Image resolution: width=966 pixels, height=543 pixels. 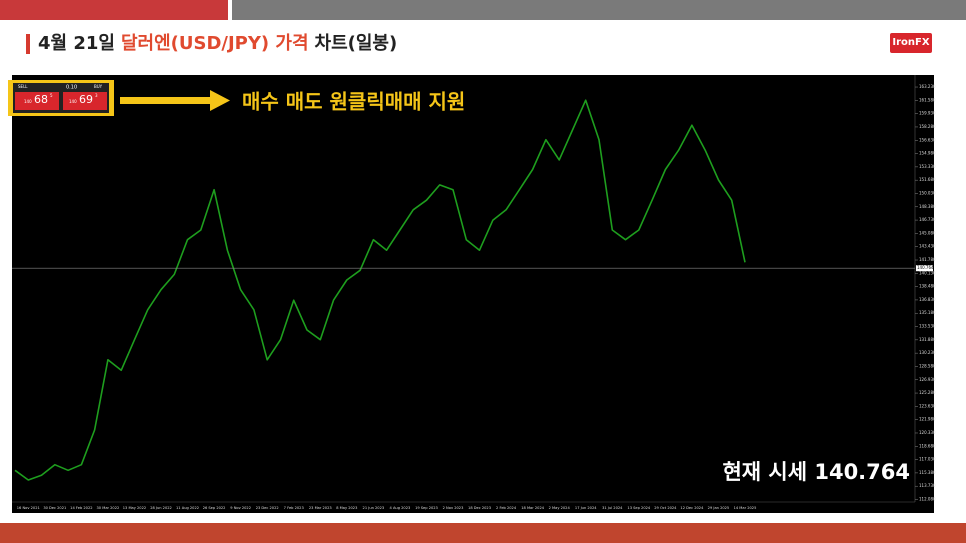 What do you see at coordinates (816, 472) in the screenshot?
I see `current-price-note: 현재 시세 140.764` at bounding box center [816, 472].